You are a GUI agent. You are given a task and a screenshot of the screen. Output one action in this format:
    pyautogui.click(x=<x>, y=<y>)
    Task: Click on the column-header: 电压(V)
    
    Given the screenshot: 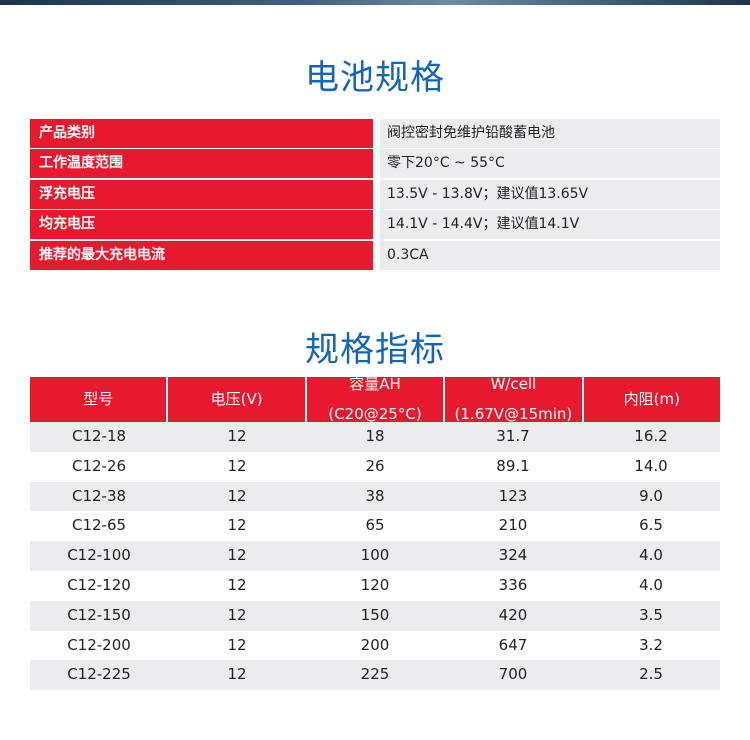 What is the action you would take?
    pyautogui.click(x=236, y=399)
    